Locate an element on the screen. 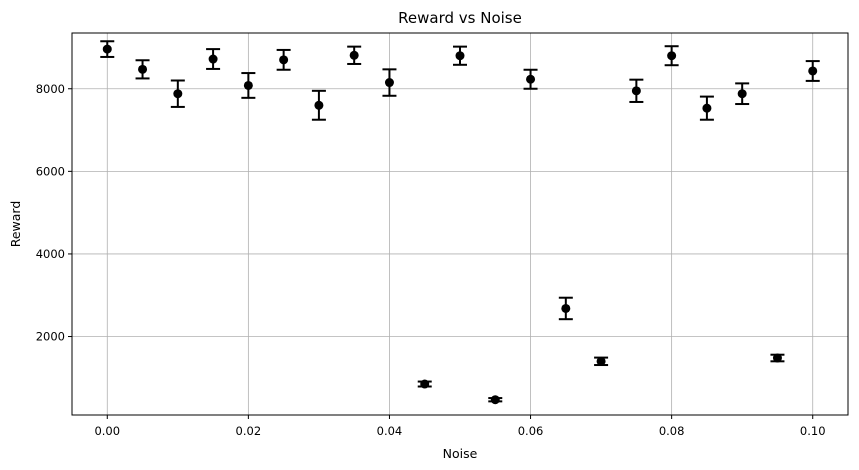  x-tick-label: 0.06 is located at coordinates (531, 431).